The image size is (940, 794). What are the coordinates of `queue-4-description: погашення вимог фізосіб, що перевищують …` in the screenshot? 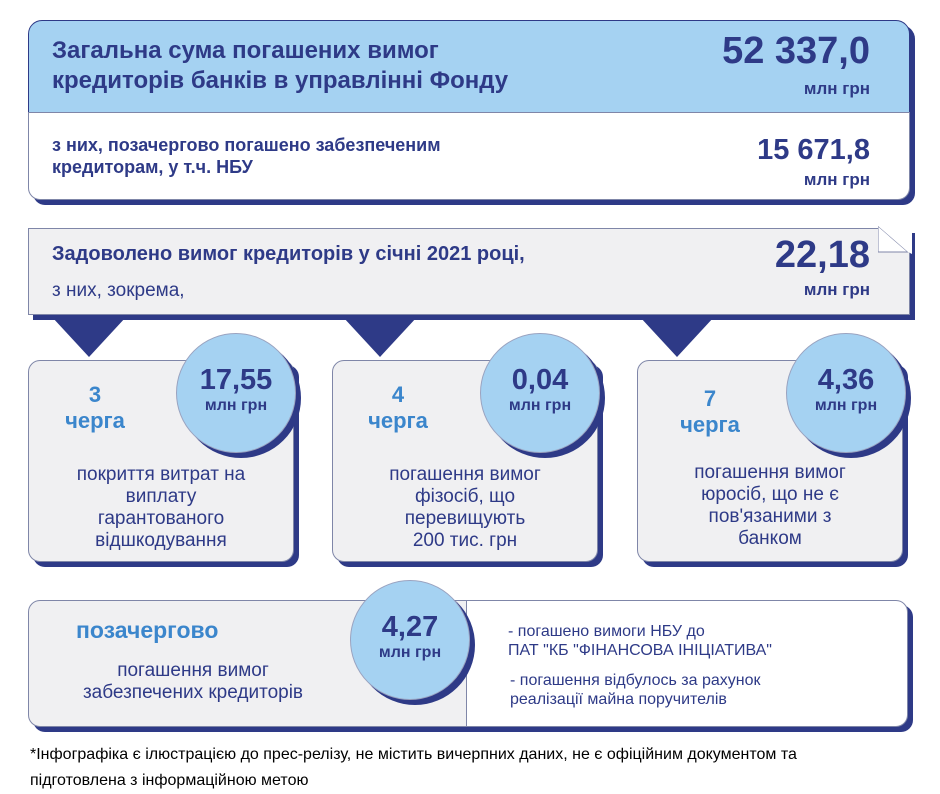 It's located at (465, 508).